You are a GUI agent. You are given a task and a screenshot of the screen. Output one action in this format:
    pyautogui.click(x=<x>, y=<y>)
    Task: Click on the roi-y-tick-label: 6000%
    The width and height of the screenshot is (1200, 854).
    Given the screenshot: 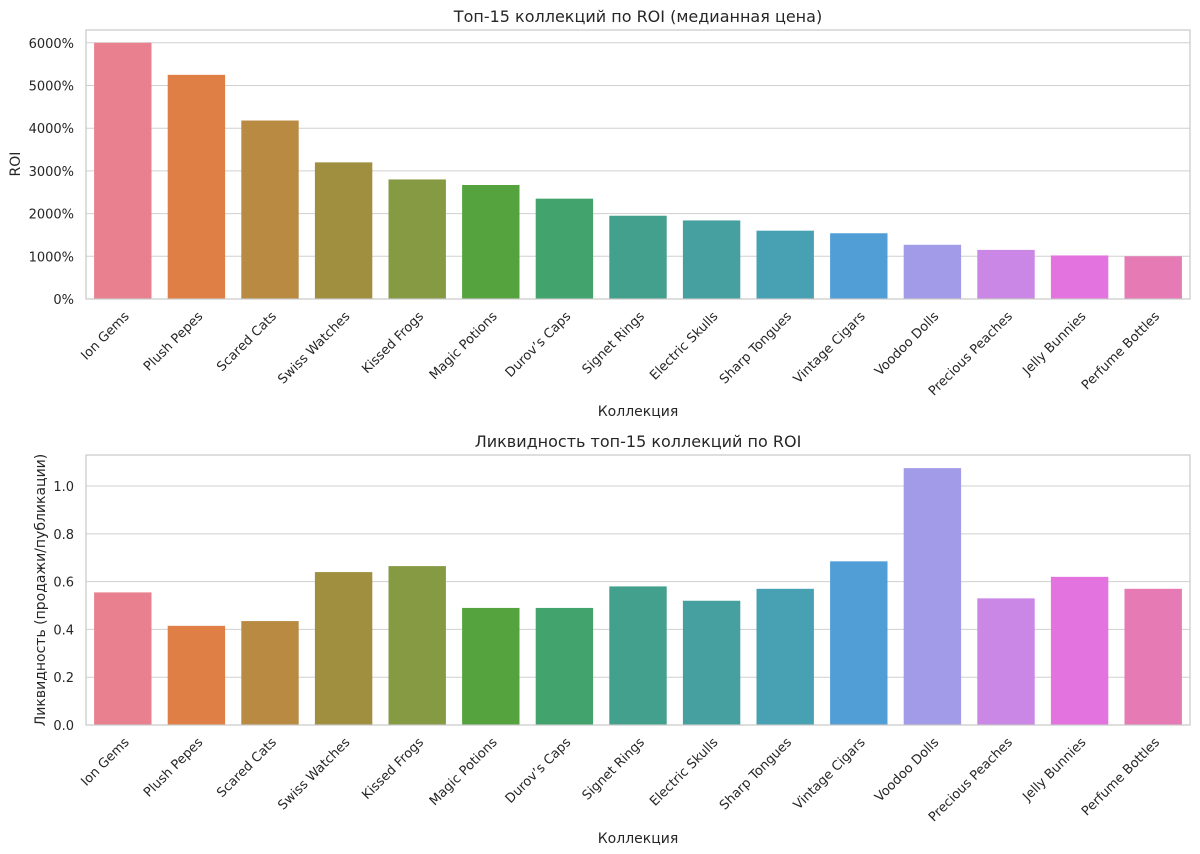 What is the action you would take?
    pyautogui.click(x=51, y=44)
    